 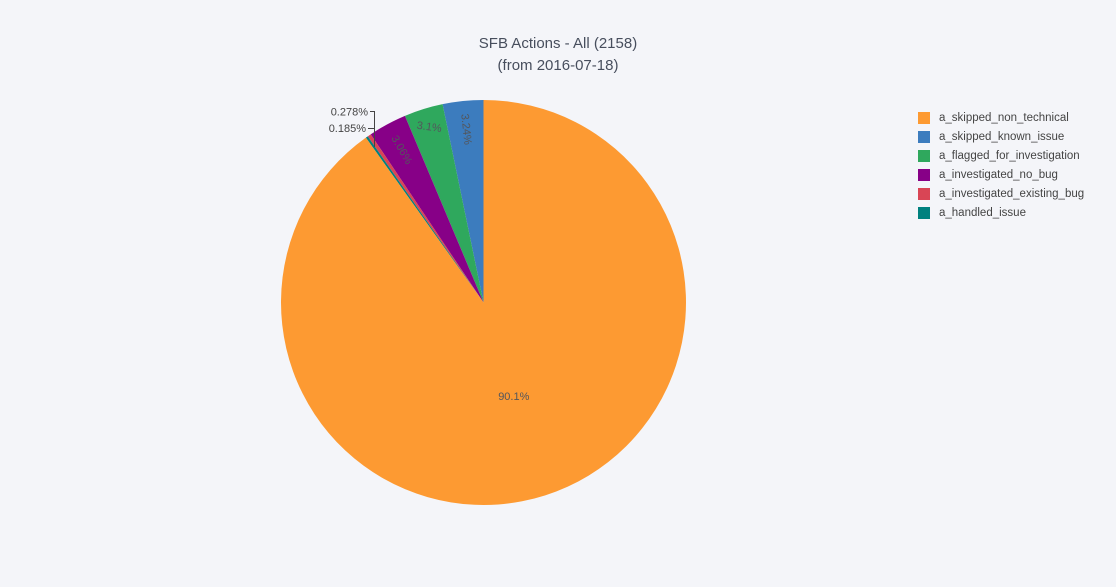 I want to click on legend-item-a_flagged_for_investigation: a_flagged_for_investigation, so click(x=1001, y=155).